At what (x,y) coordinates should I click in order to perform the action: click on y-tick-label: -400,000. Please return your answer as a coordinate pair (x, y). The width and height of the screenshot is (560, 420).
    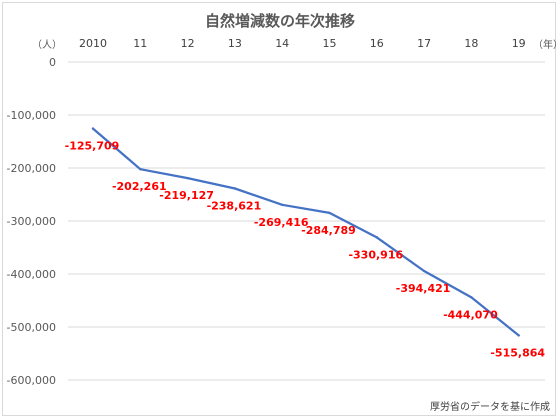
    Looking at the image, I should click on (31, 274).